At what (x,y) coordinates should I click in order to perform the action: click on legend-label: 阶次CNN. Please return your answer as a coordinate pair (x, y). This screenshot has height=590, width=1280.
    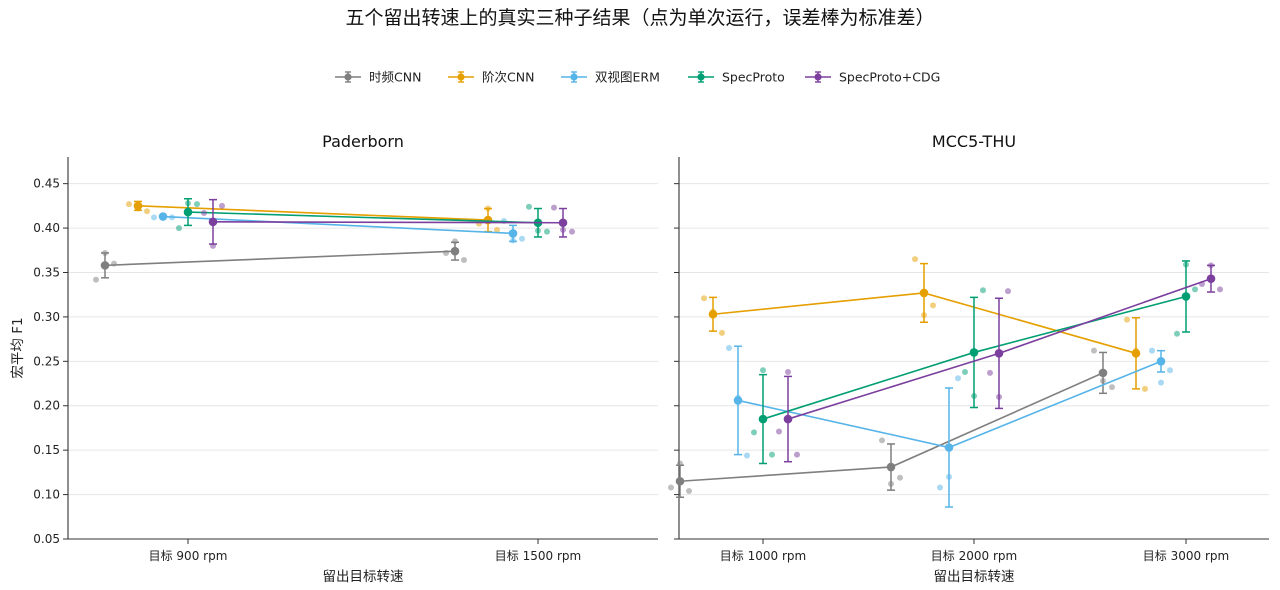
    Looking at the image, I should click on (508, 77).